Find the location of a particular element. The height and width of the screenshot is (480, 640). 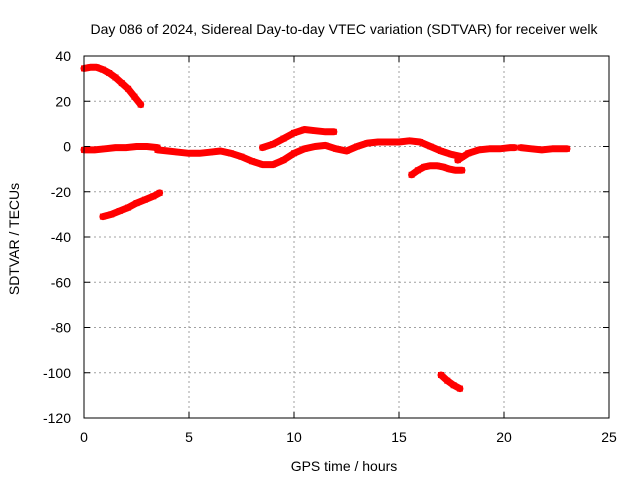

y-tick-label: -40 is located at coordinates (61, 237).